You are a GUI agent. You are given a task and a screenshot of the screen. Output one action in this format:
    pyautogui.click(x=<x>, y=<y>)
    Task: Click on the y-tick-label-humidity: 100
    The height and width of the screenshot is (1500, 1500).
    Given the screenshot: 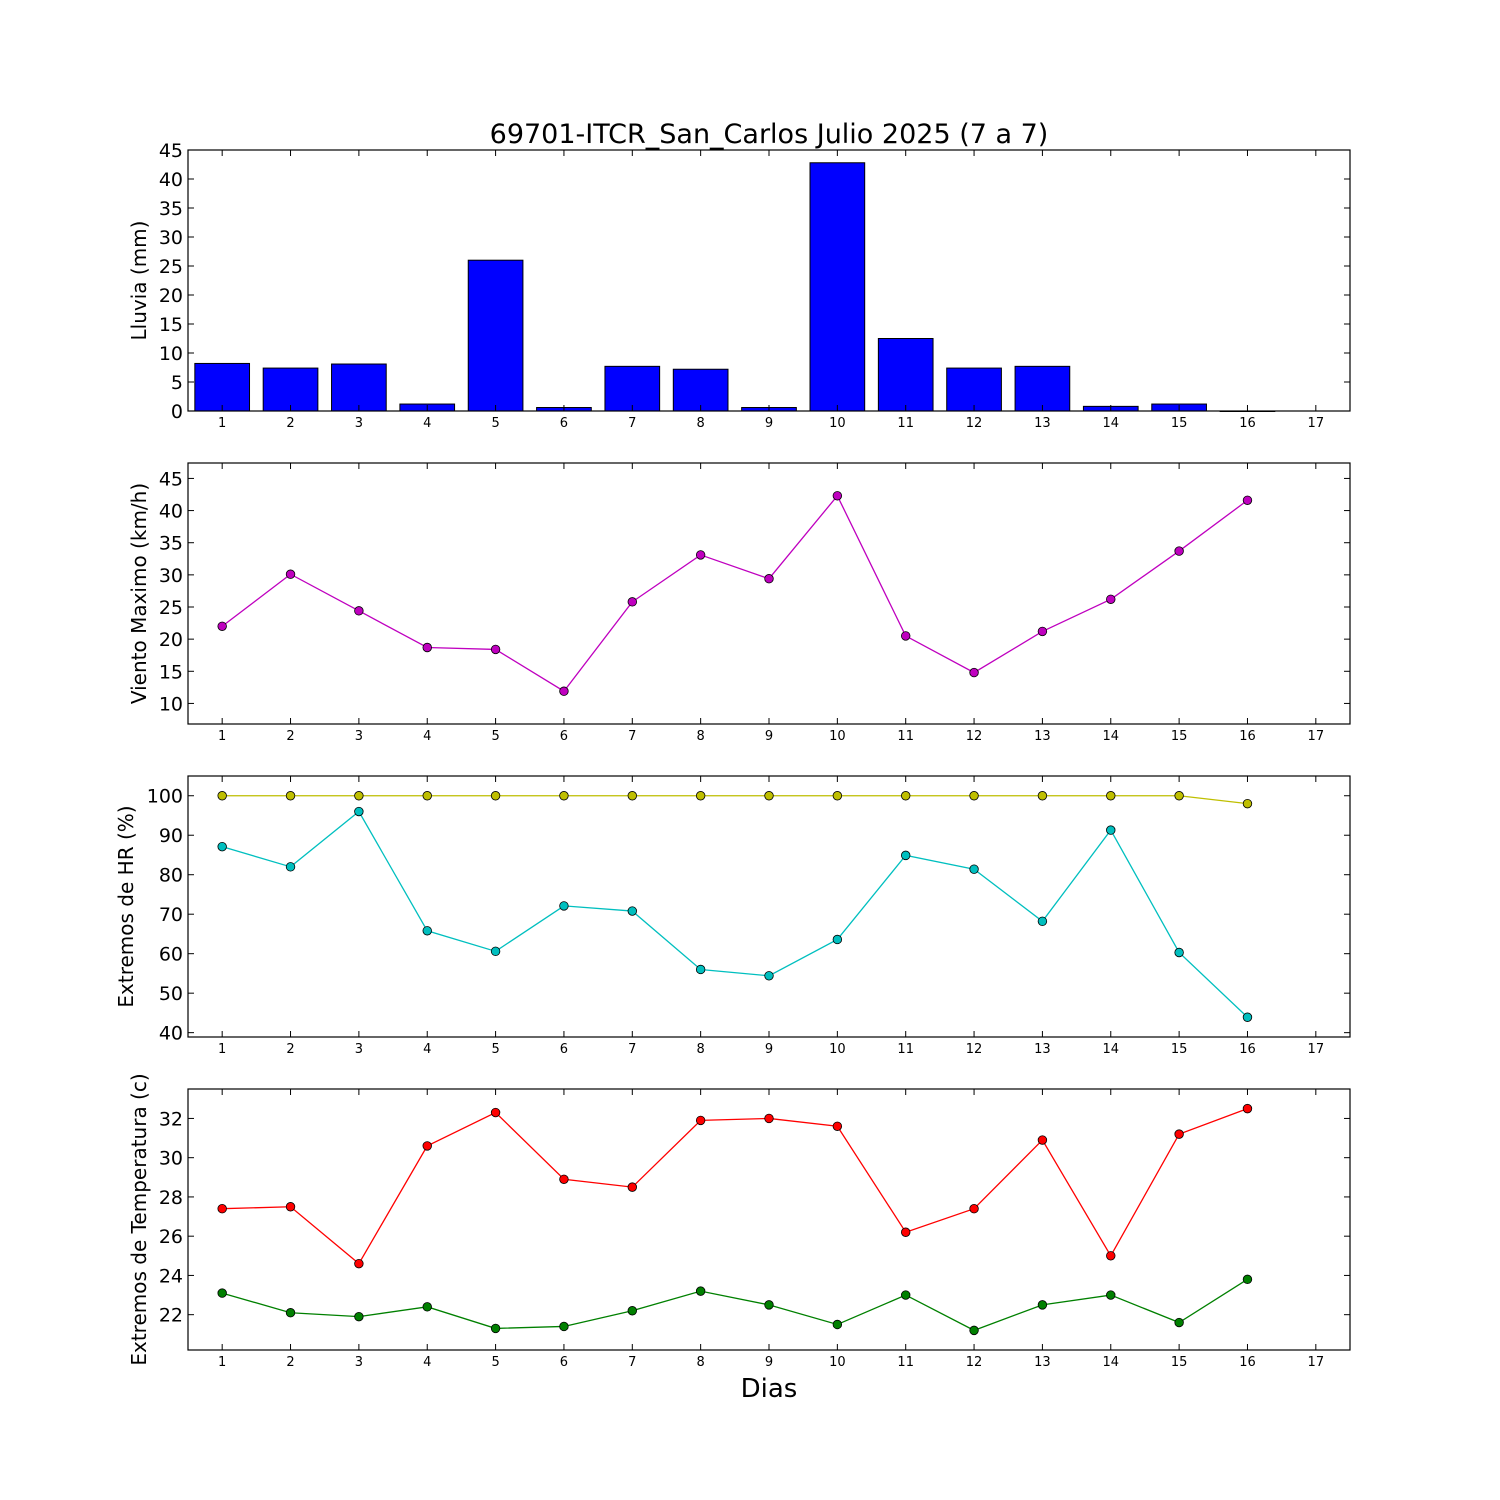 What is the action you would take?
    pyautogui.click(x=165, y=797)
    